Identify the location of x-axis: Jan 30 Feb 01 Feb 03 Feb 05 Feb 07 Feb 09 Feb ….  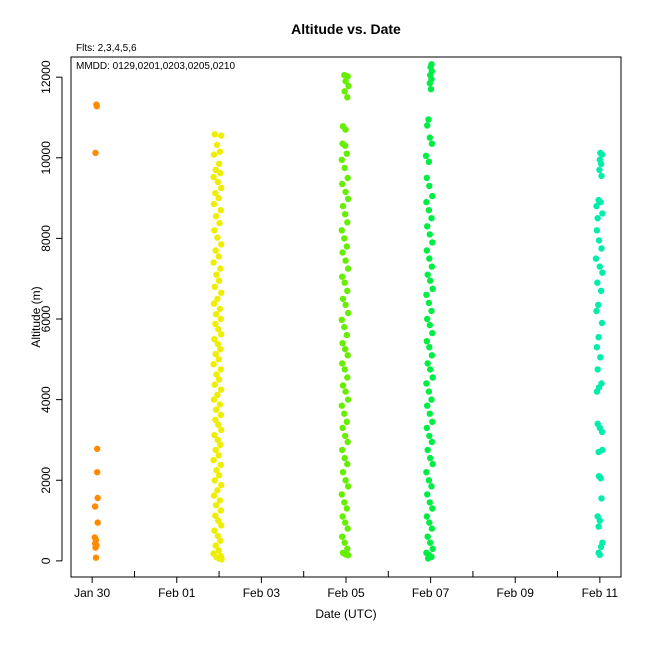
(346, 585).